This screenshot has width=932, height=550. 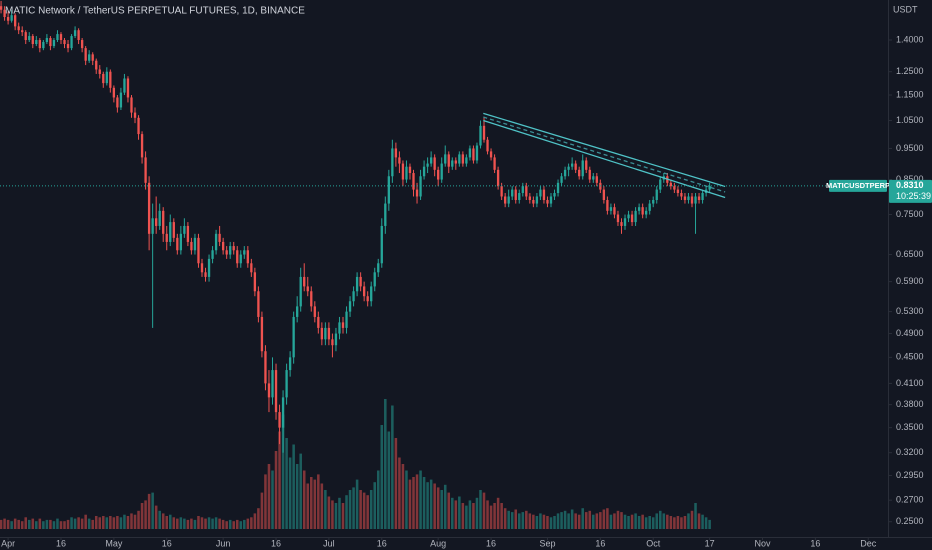 What do you see at coordinates (547, 543) in the screenshot?
I see `x-tick-label: Sep` at bounding box center [547, 543].